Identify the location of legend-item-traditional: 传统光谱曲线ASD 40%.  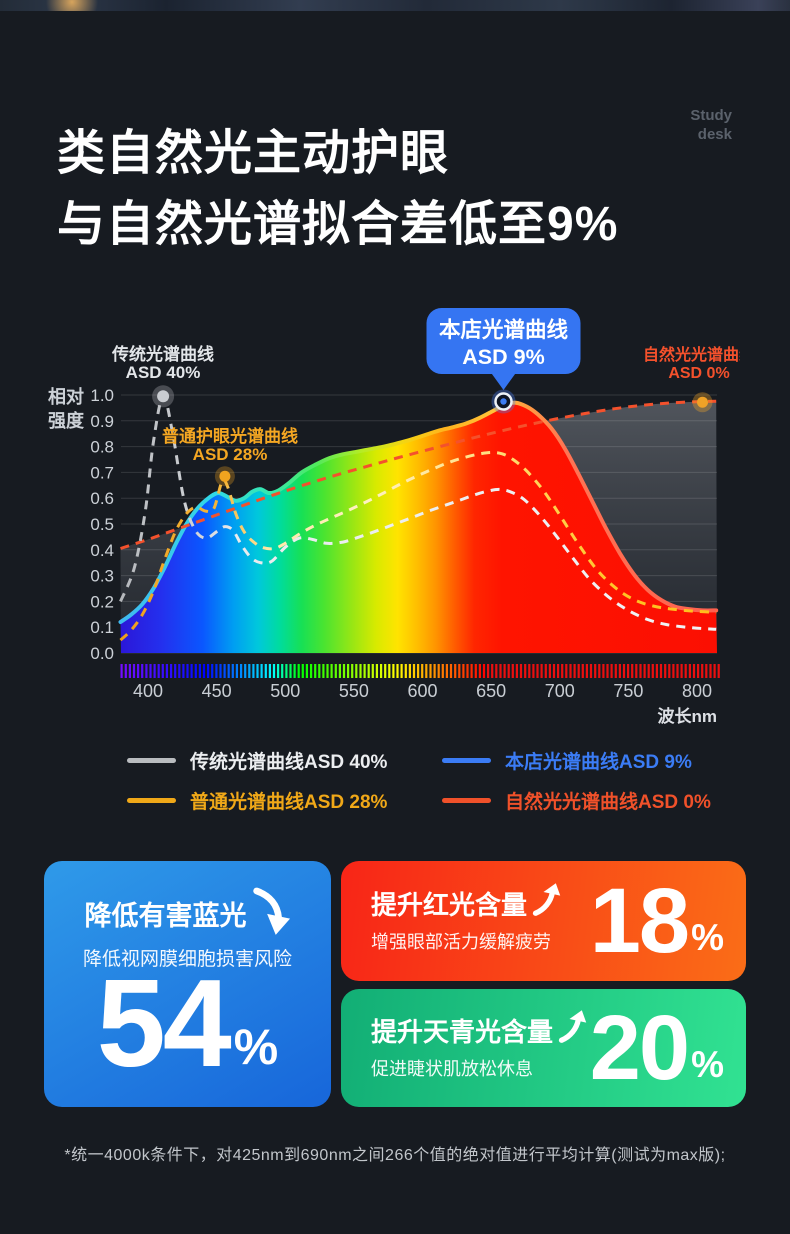
(257, 760).